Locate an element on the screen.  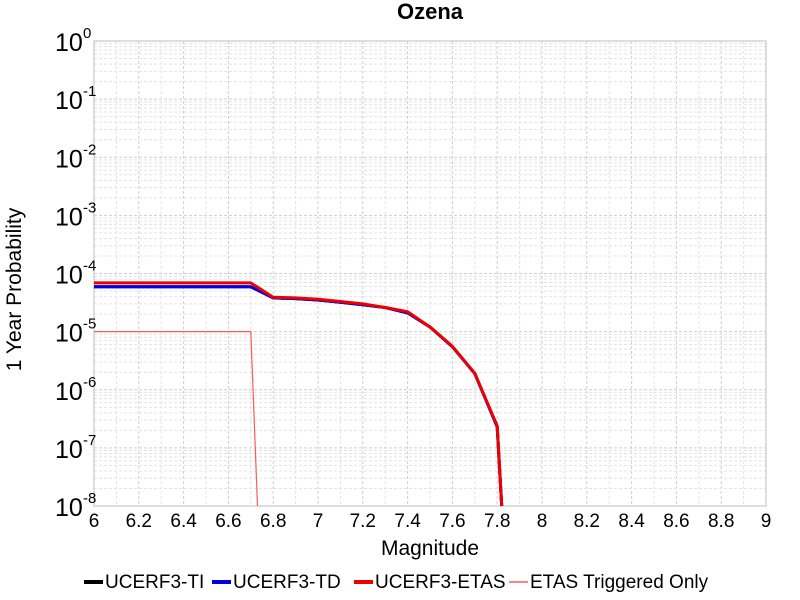
x-tick-label: 7.6 is located at coordinates (452, 521).